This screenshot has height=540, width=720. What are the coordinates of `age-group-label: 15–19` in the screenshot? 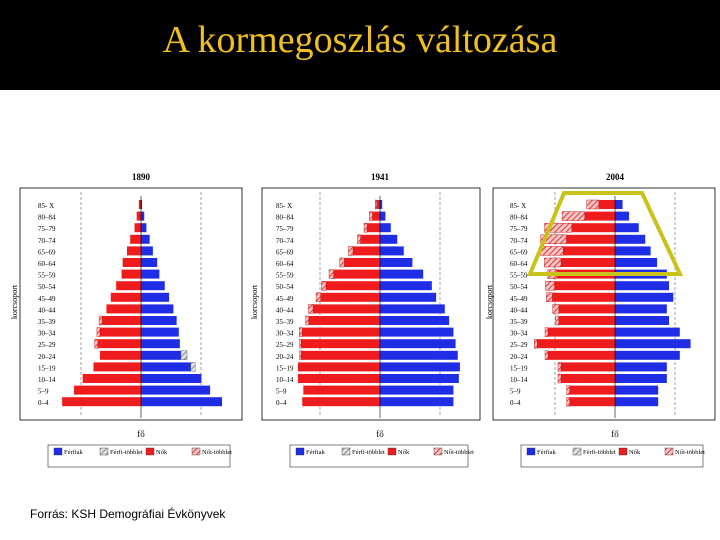 It's located at (519, 368).